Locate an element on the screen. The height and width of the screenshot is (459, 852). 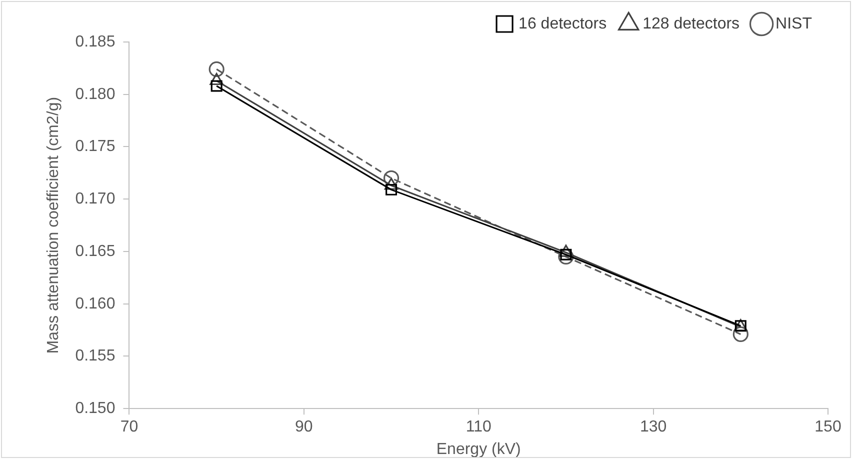
x-axis-title: Energy (kV) is located at coordinates (478, 449).